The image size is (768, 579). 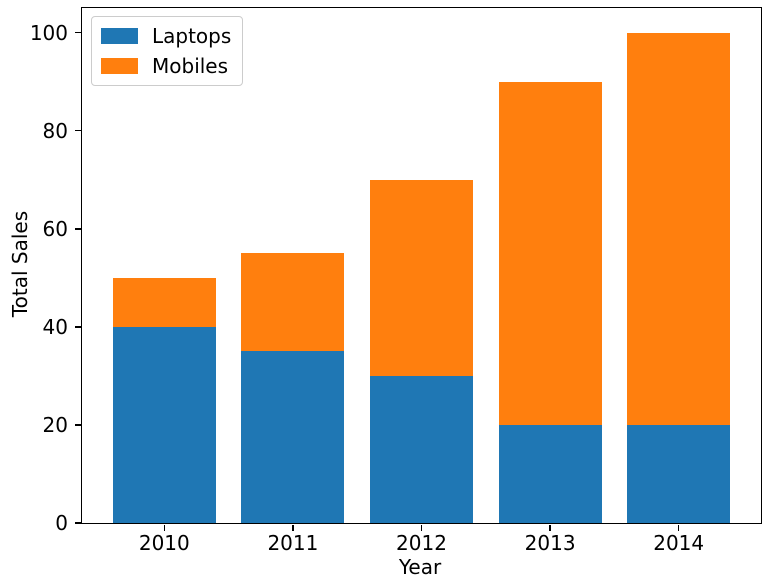 What do you see at coordinates (293, 543) in the screenshot?
I see `x-tick-label-2011: 2011` at bounding box center [293, 543].